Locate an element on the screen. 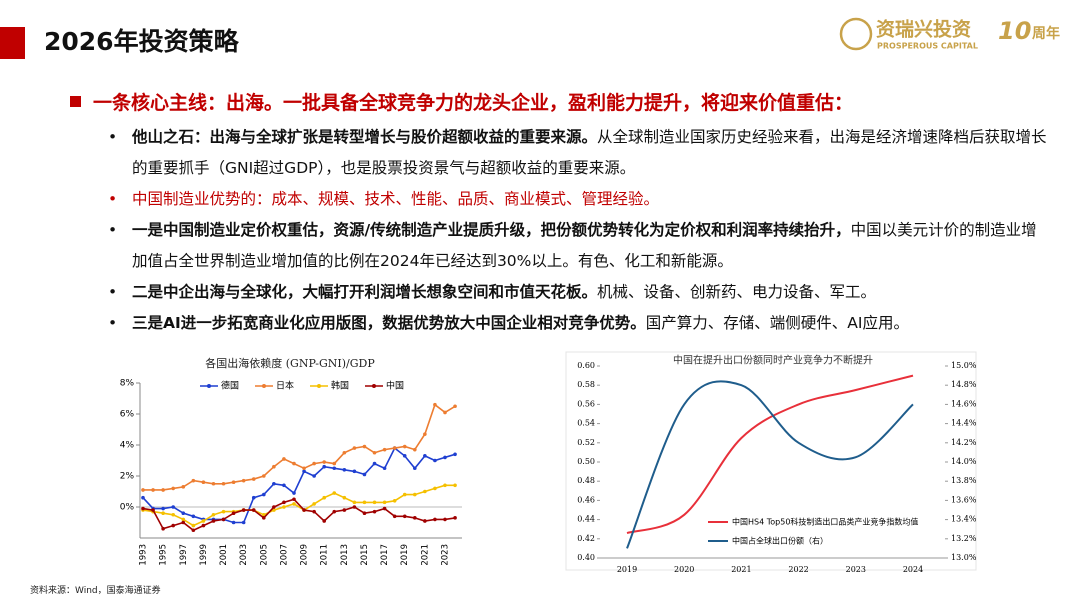 The image size is (1080, 609). y2-tick-label: 15.0% is located at coordinates (964, 365).